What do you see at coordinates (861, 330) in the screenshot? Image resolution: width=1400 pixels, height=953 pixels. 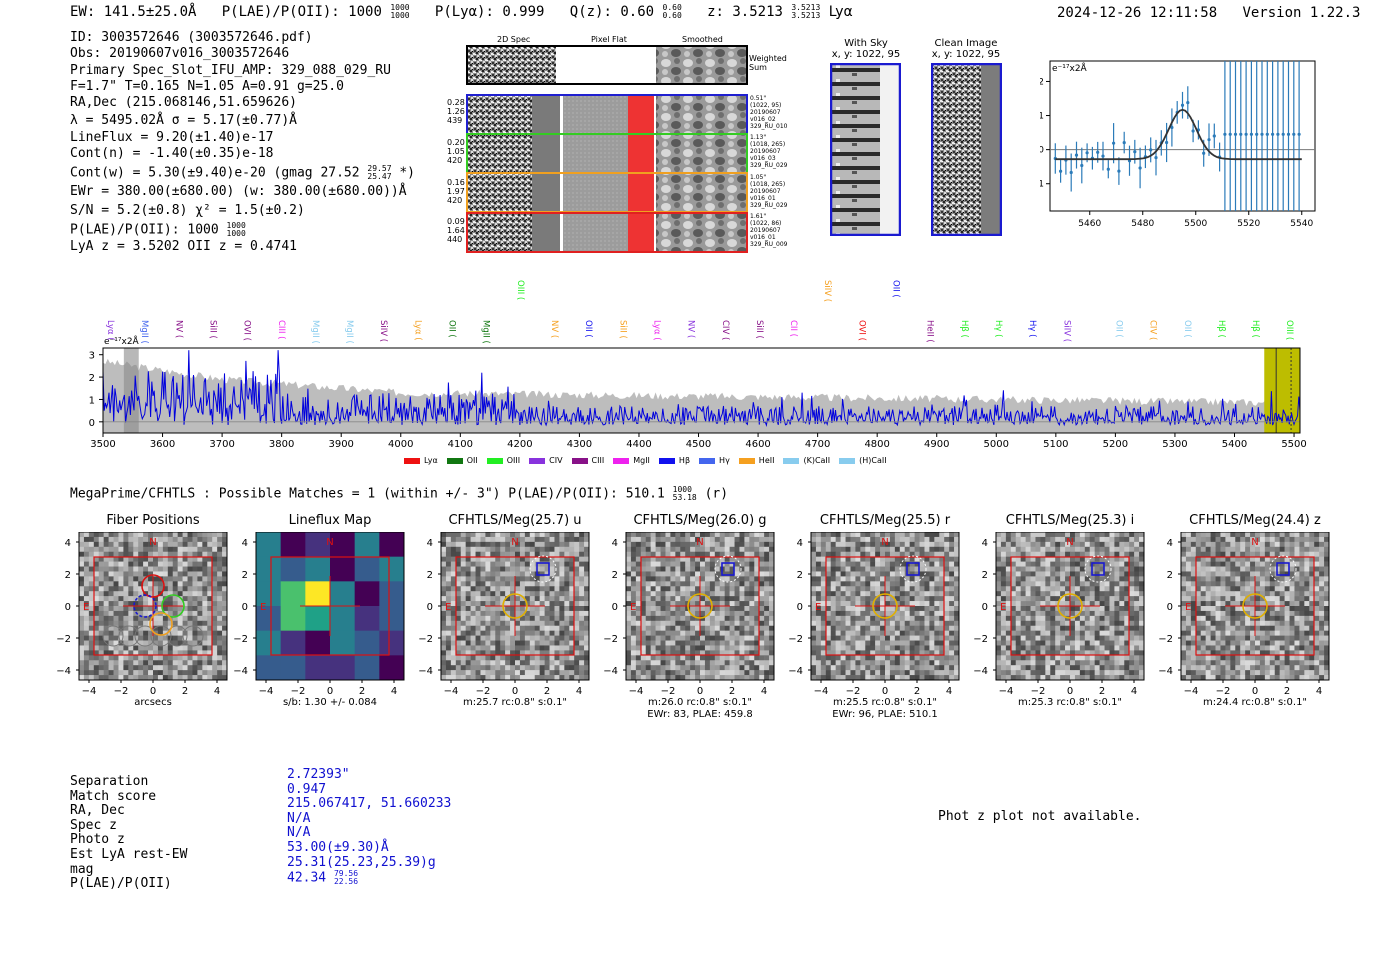 I see `line-id-label: OVI (` at bounding box center [861, 330].